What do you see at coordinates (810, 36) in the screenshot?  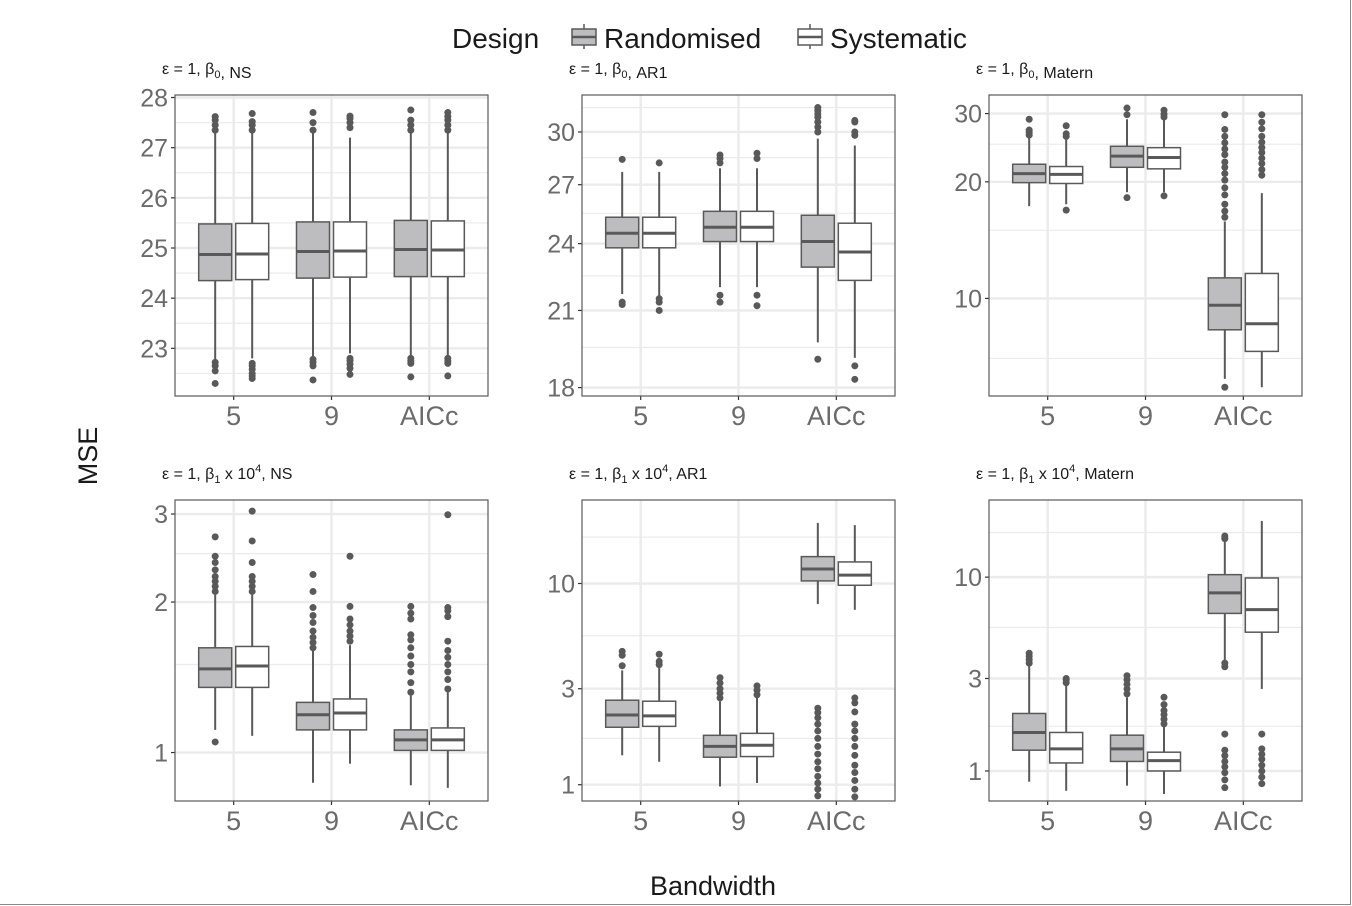 I see `legend-key-systematic` at bounding box center [810, 36].